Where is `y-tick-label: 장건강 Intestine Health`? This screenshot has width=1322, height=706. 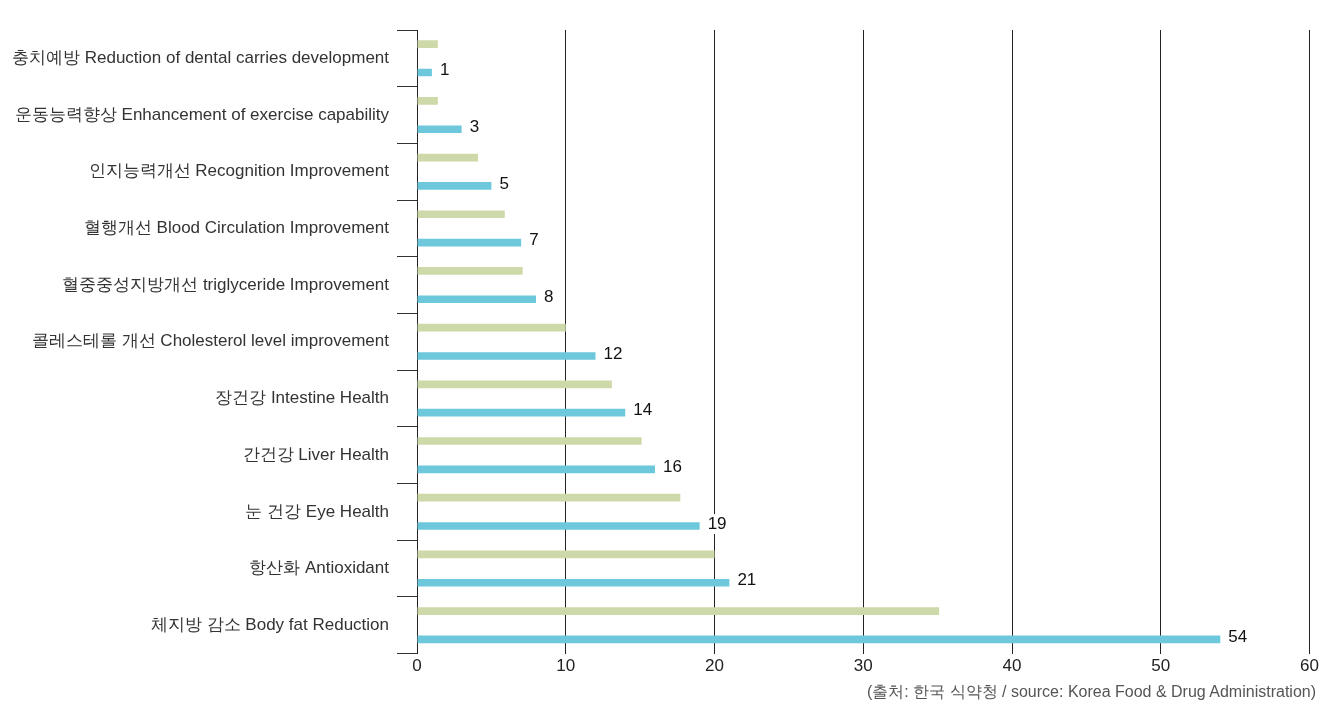 y-tick-label: 장건강 Intestine Health is located at coordinates (302, 398).